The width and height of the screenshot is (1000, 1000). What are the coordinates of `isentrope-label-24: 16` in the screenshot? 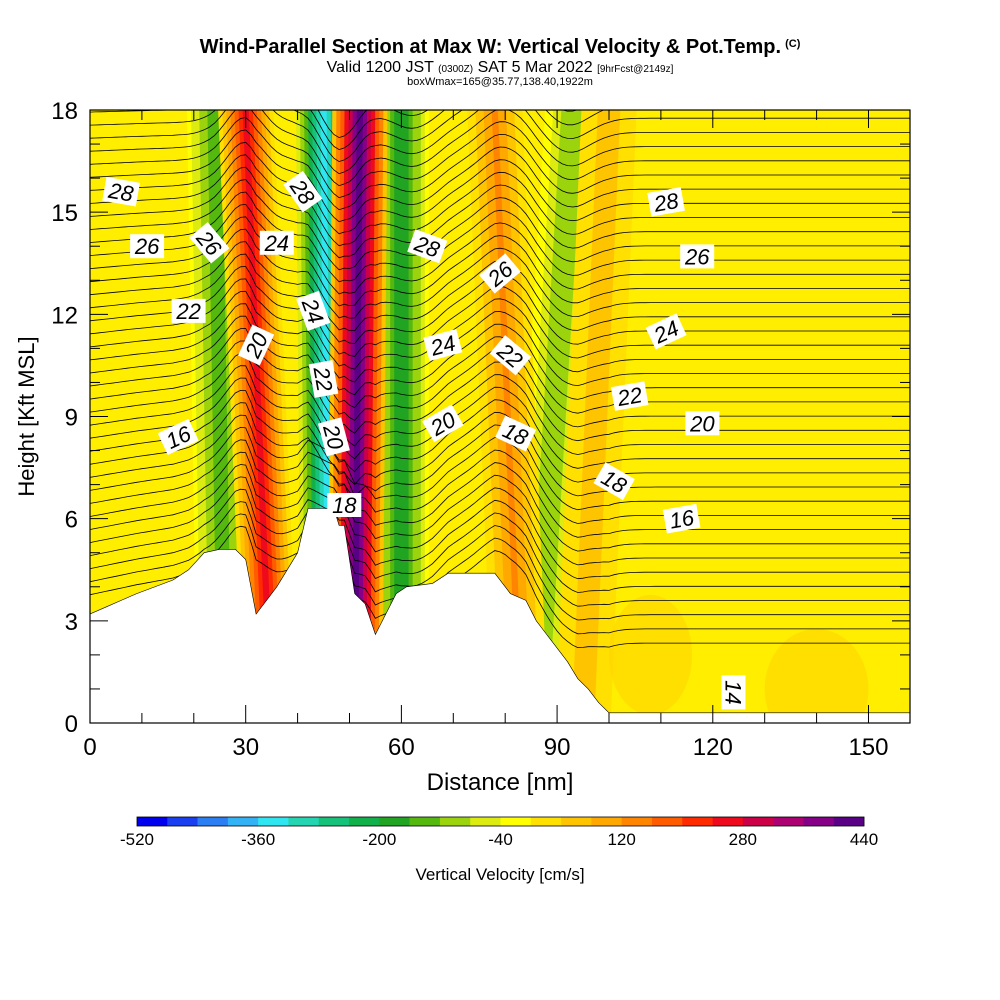 It's located at (681, 518).